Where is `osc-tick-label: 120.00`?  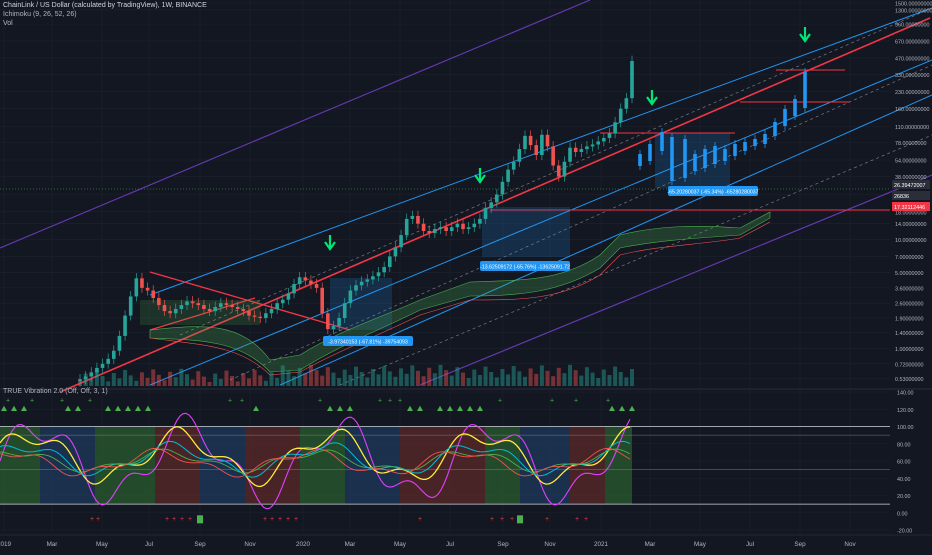
osc-tick-label: 120.00 is located at coordinates (905, 411).